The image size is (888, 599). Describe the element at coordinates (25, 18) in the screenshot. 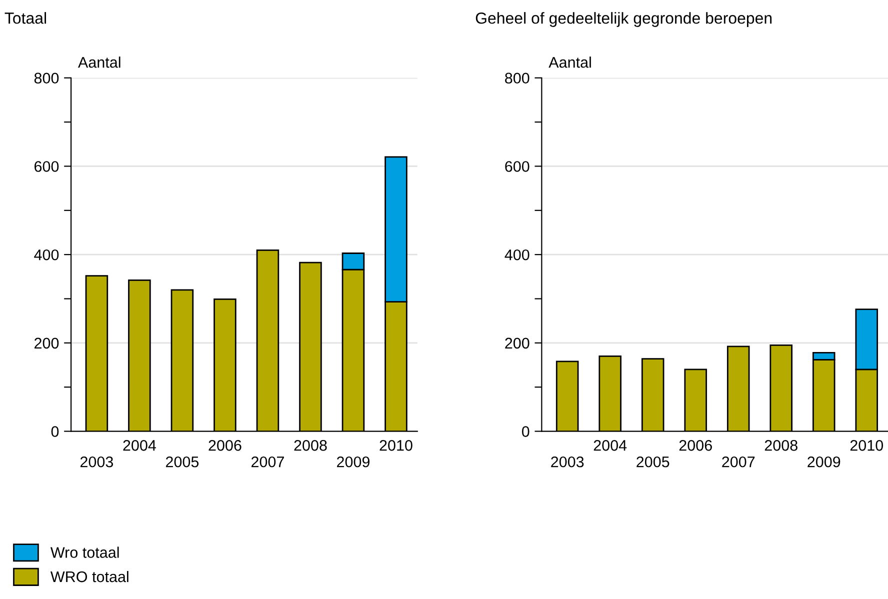

I see `chart-title: Totaal` at that location.